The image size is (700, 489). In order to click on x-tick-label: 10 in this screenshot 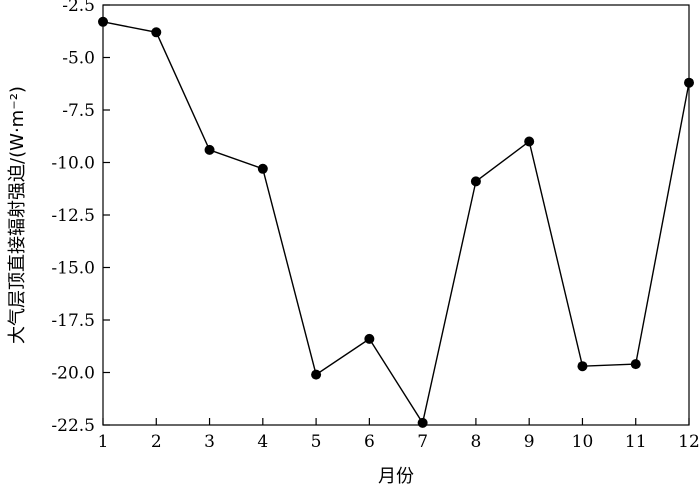, I will do `click(583, 442)`.